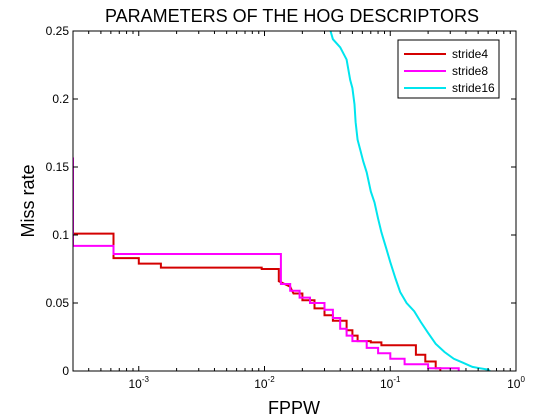 The image size is (560, 420). Describe the element at coordinates (60, 99) in the screenshot. I see `y-tick-label: 0.2` at that location.